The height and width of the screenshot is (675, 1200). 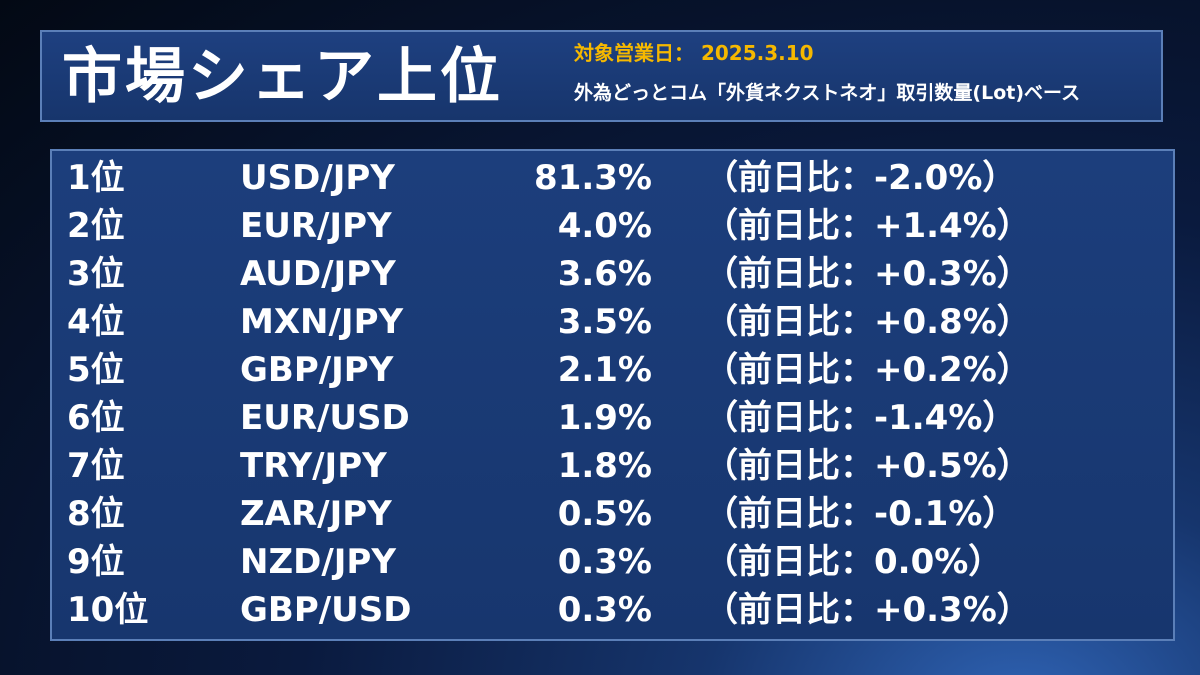 I want to click on day-over-day-change: （前日比：+0.8%）, so click(x=867, y=322).